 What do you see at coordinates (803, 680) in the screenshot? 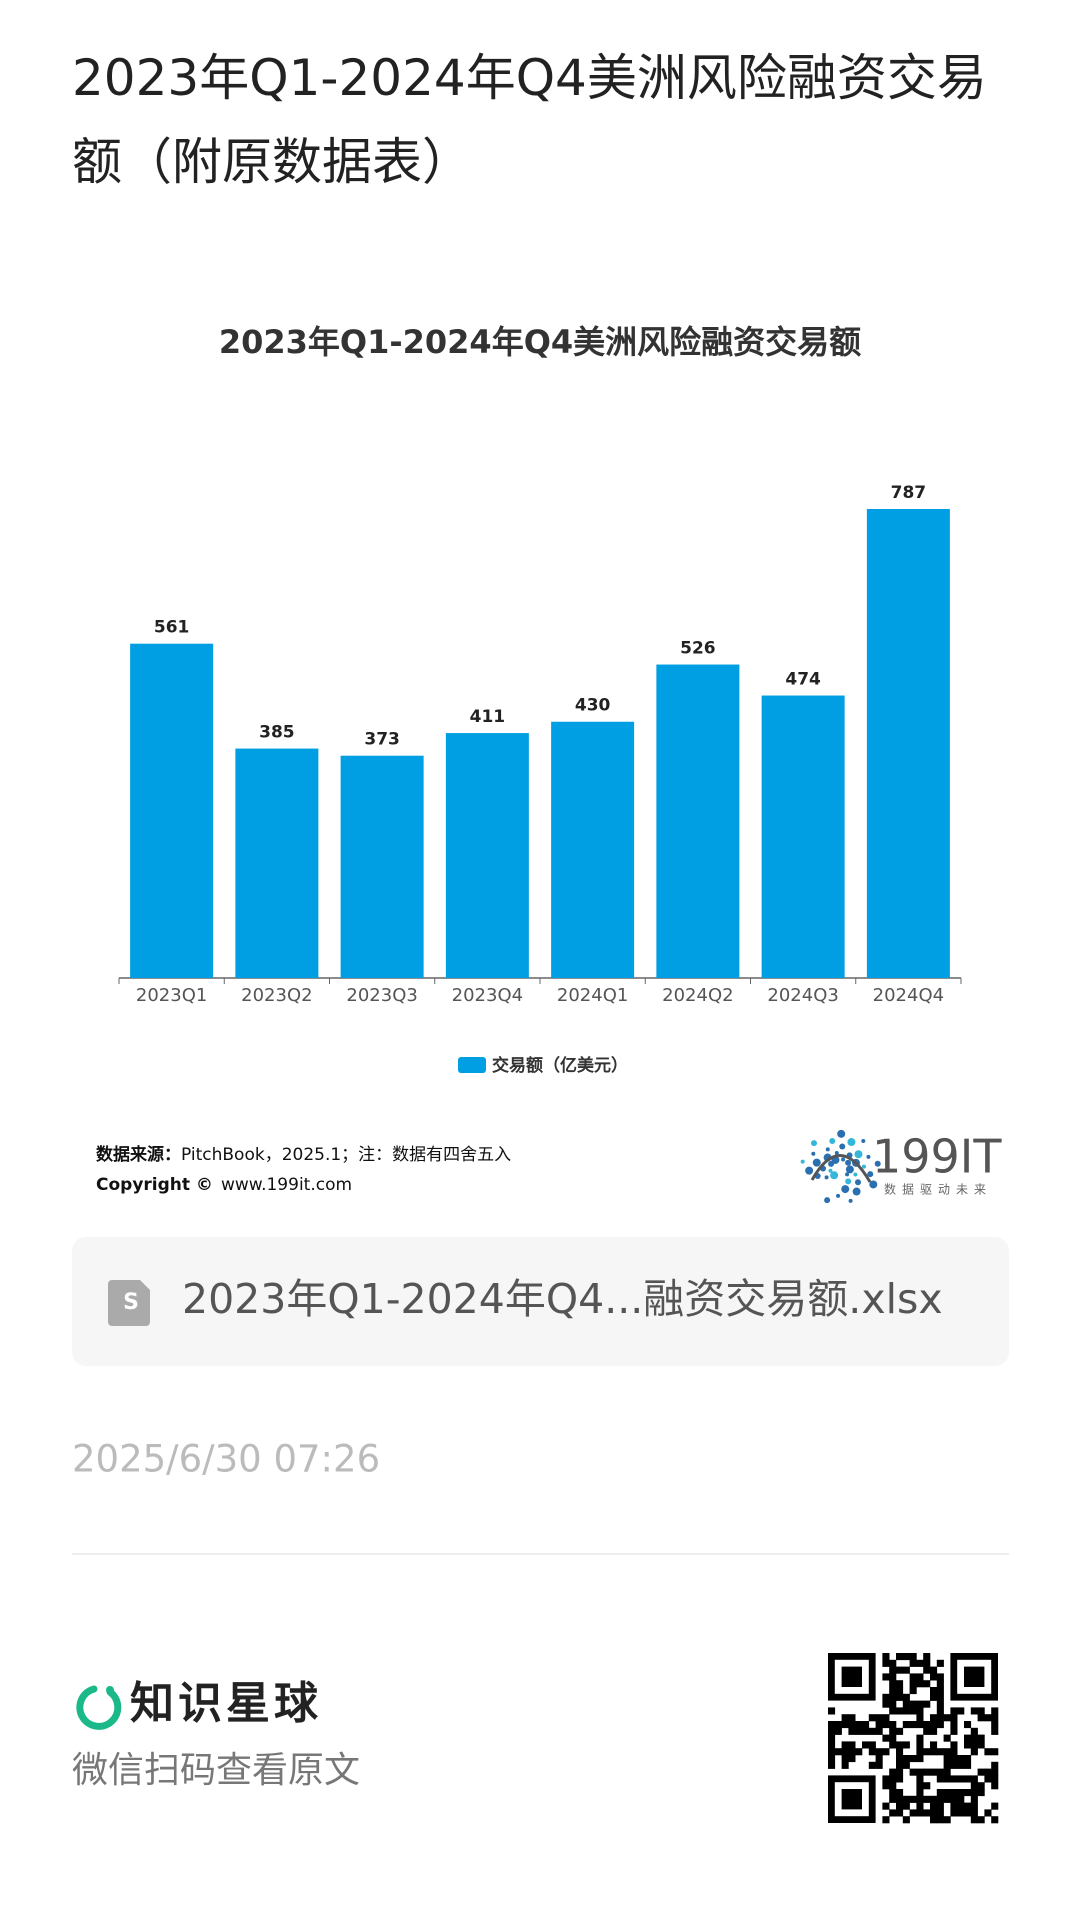
I see `data-label: 474` at bounding box center [803, 680].